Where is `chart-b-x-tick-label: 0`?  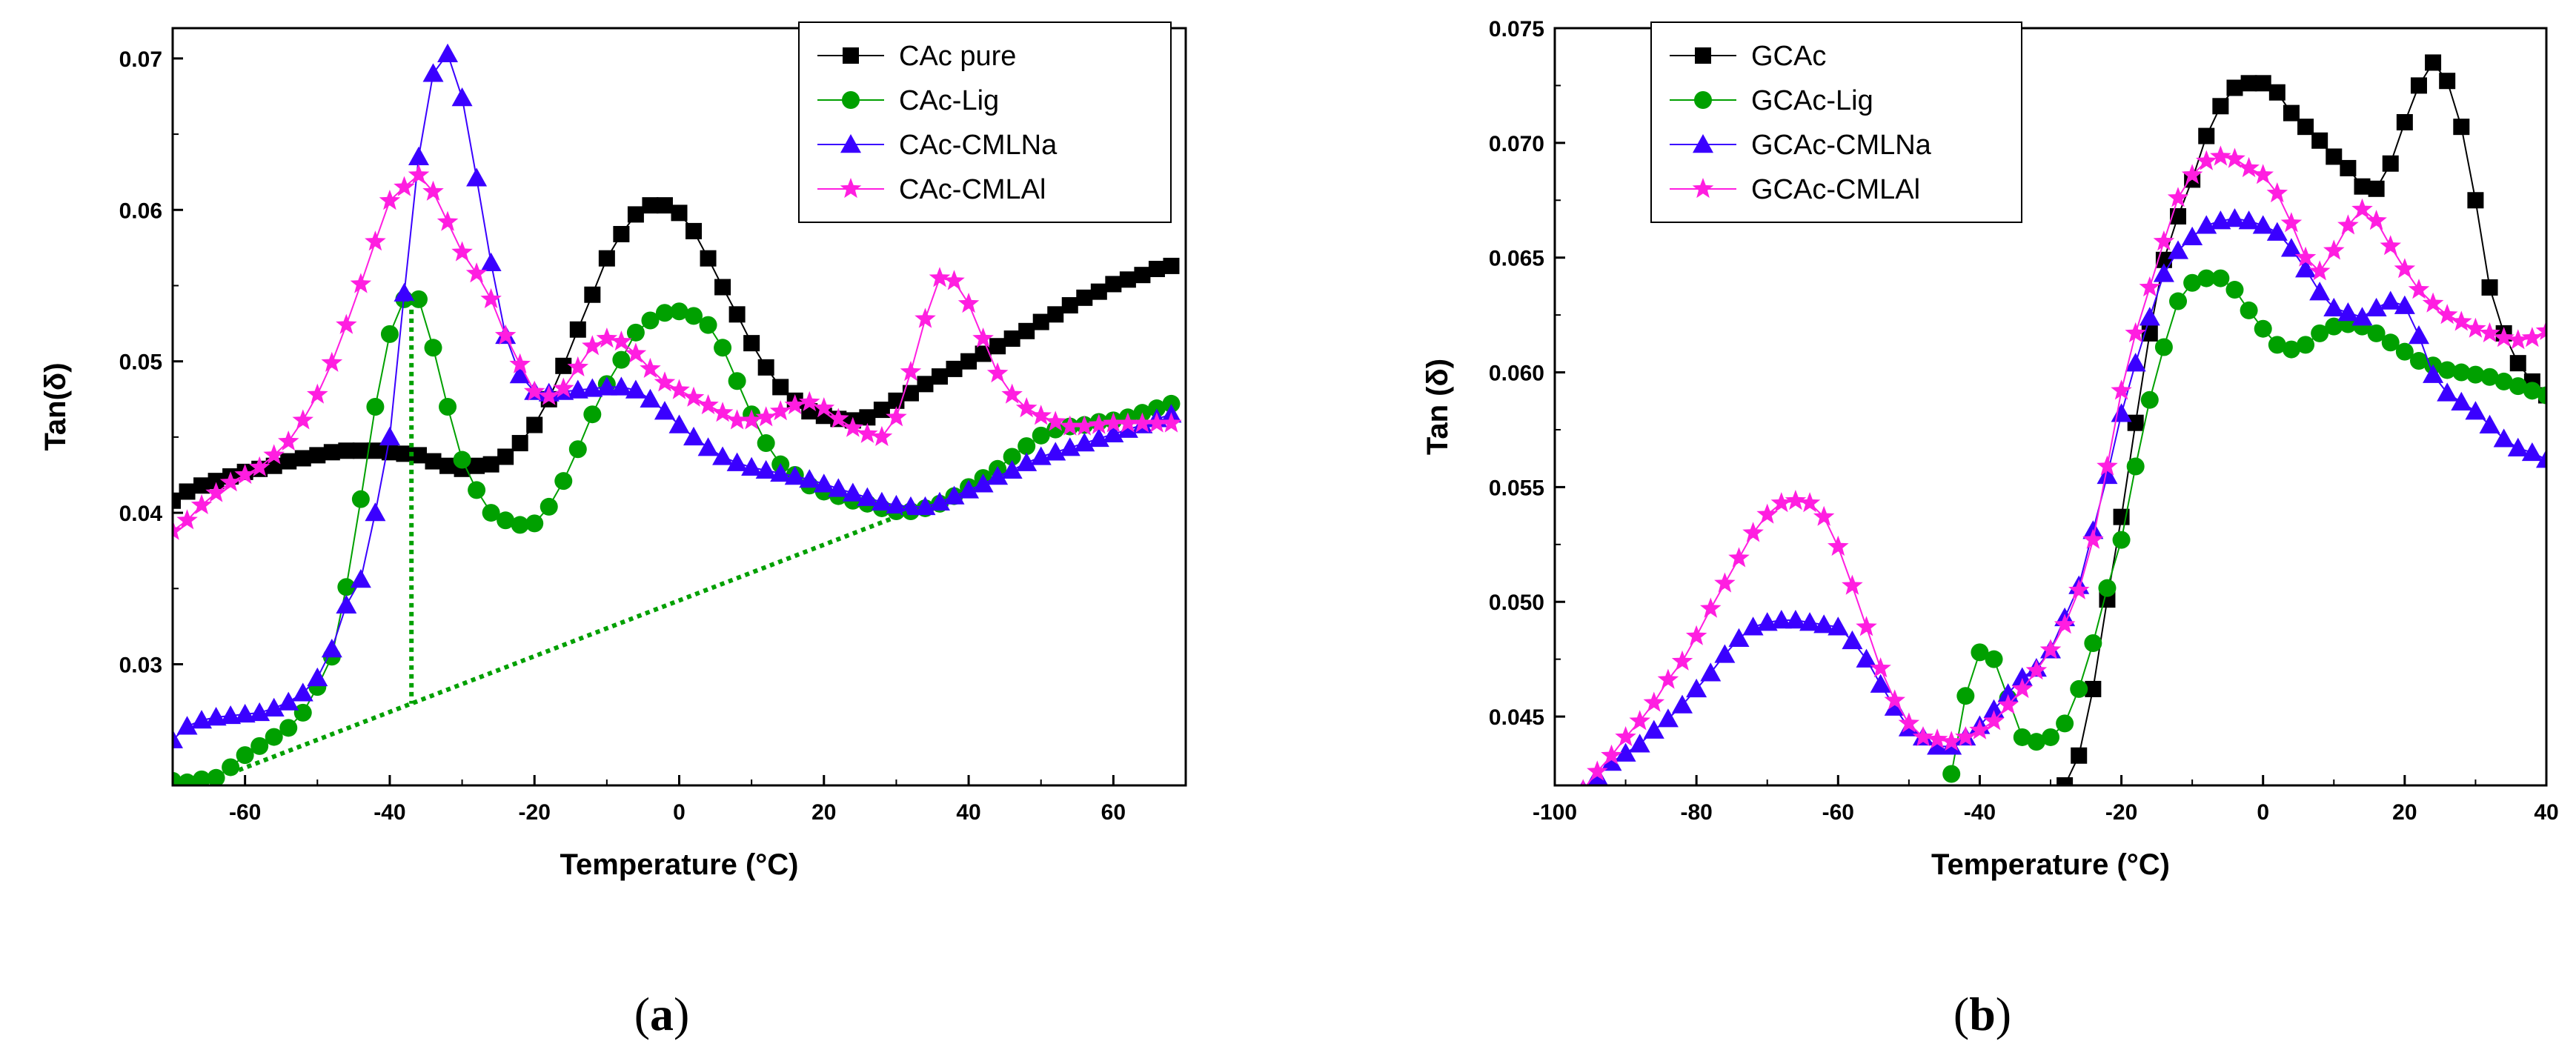 chart-b-x-tick-label: 0 is located at coordinates (2263, 812).